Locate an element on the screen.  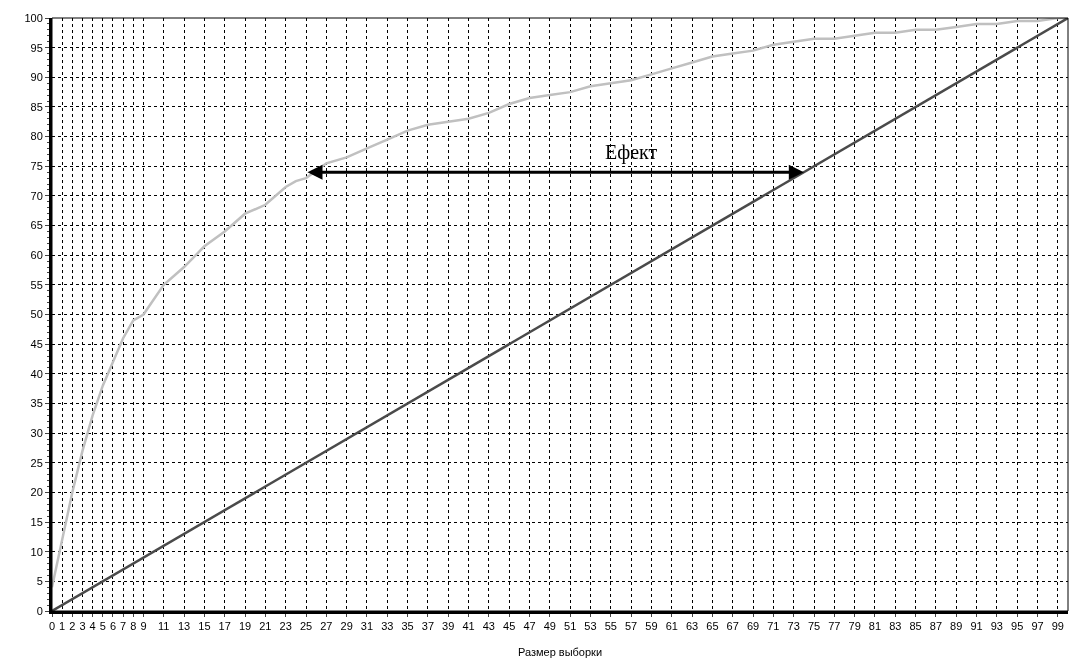
x-tick-label: 13 is located at coordinates (184, 626).